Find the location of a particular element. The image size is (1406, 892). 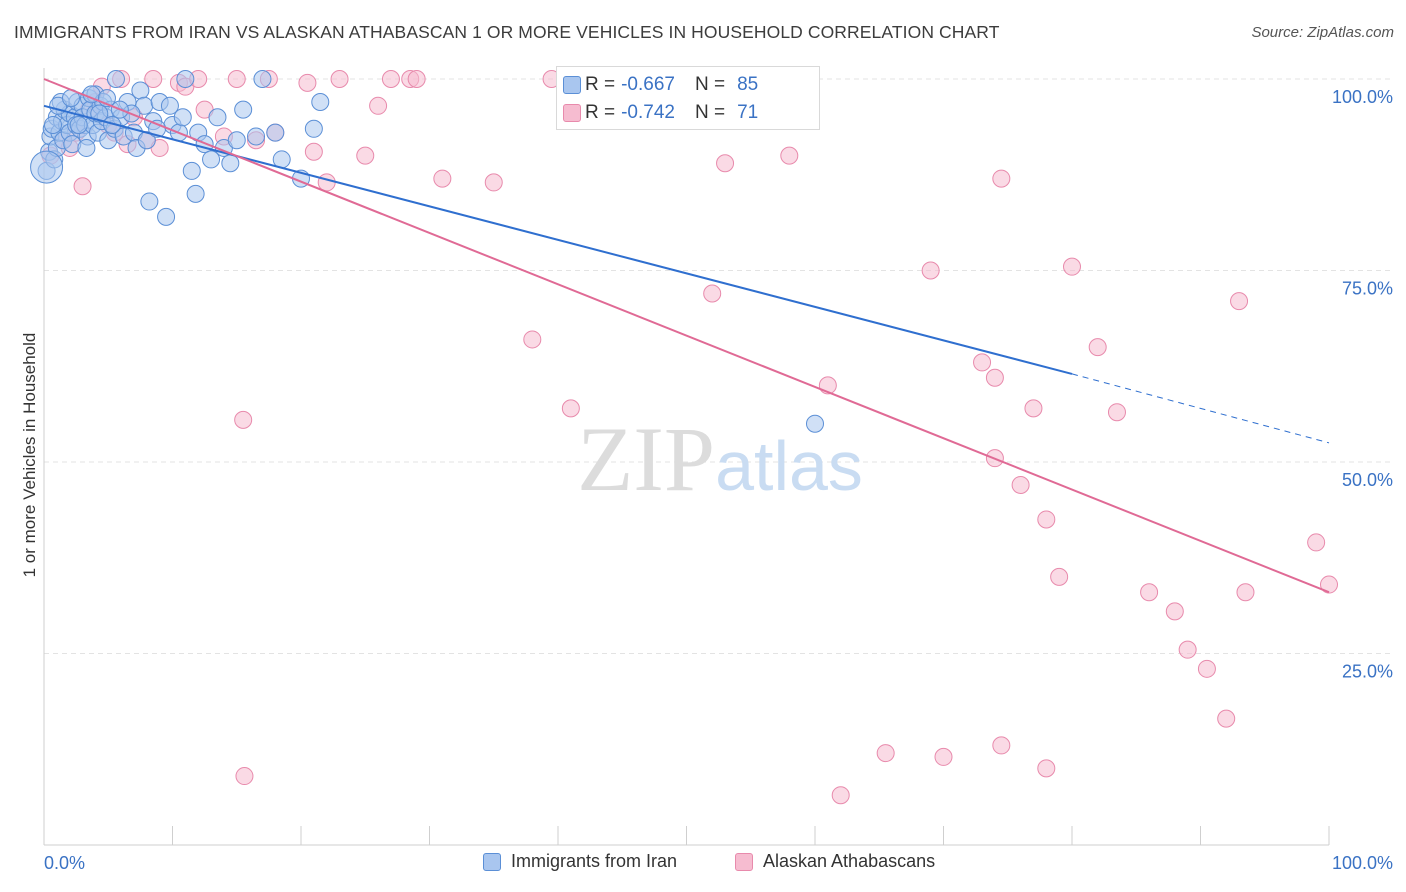

legend-item-athabascan: Alaskan Athabascans is located at coordinates (835, 861).